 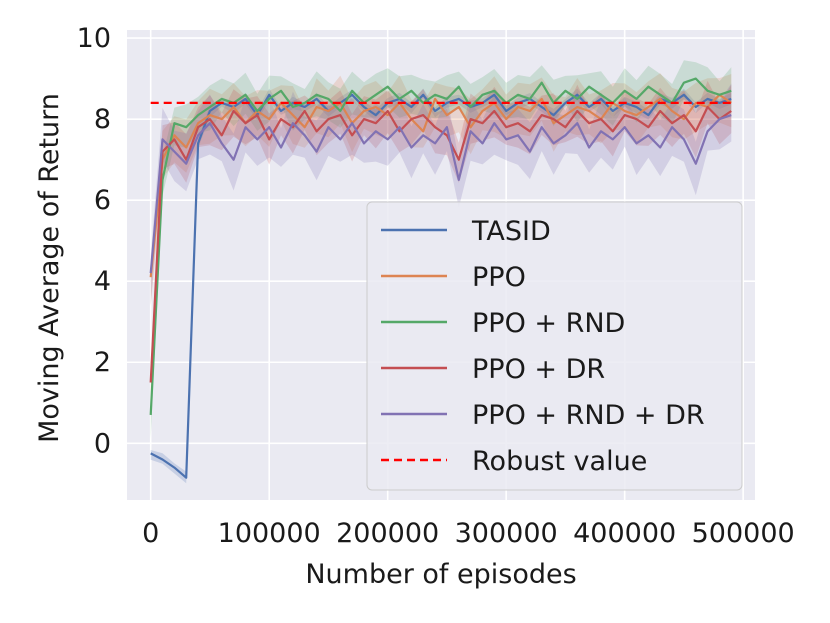 I want to click on x-tick-label: 300000, so click(x=506, y=533).